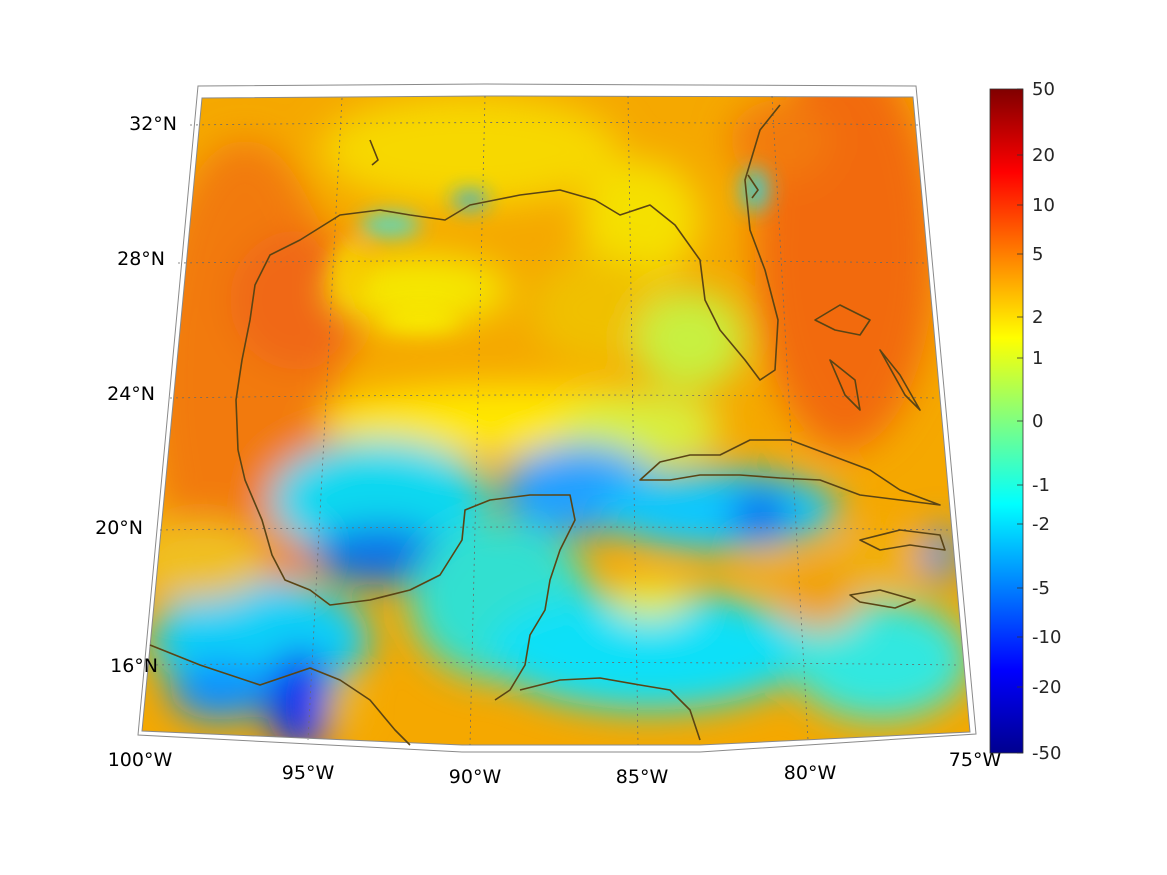 The image size is (1167, 875). I want to click on colorbar-tick-label: -50, so click(1046, 753).